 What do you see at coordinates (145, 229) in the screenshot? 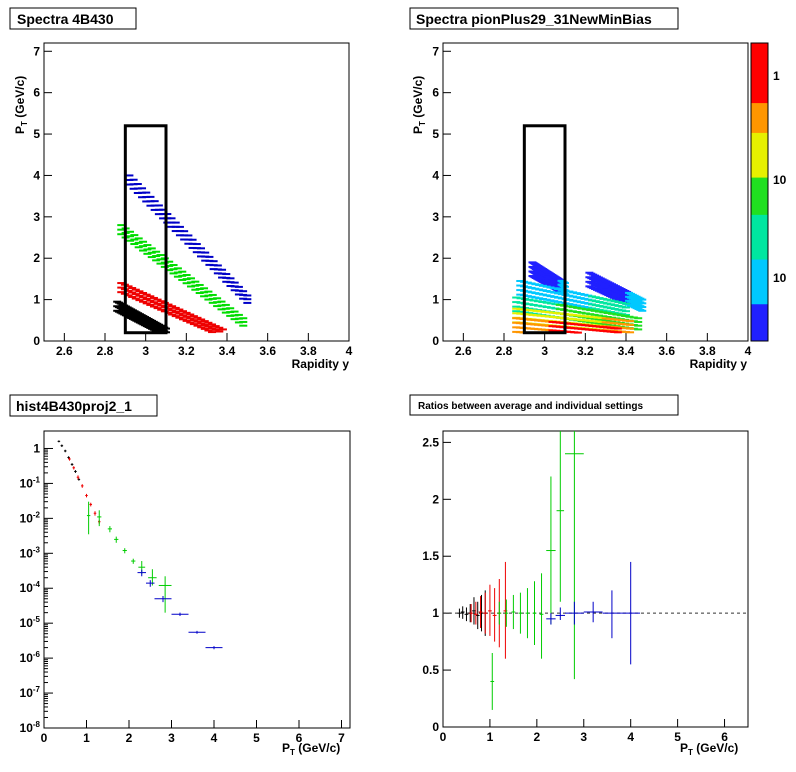
I see `panel-tl-acceptance-box` at bounding box center [145, 229].